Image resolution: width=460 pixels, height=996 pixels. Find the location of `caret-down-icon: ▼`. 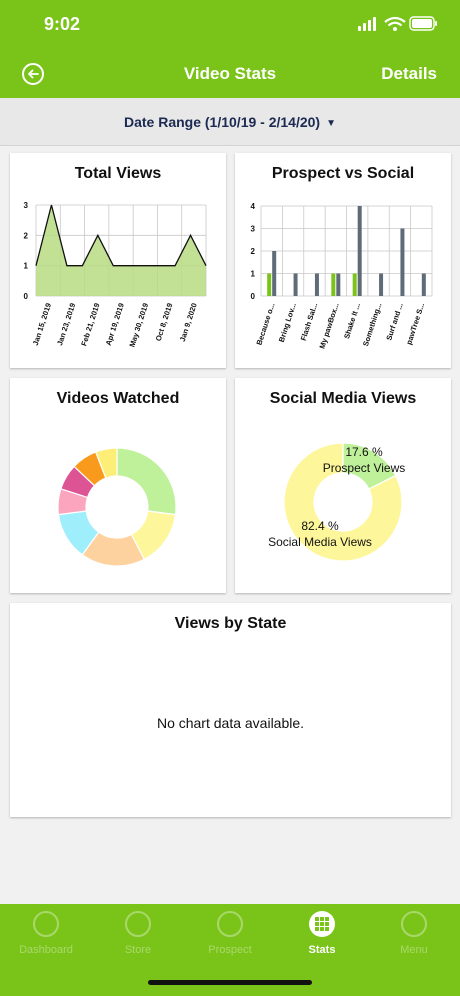

caret-down-icon: ▼ is located at coordinates (331, 123).